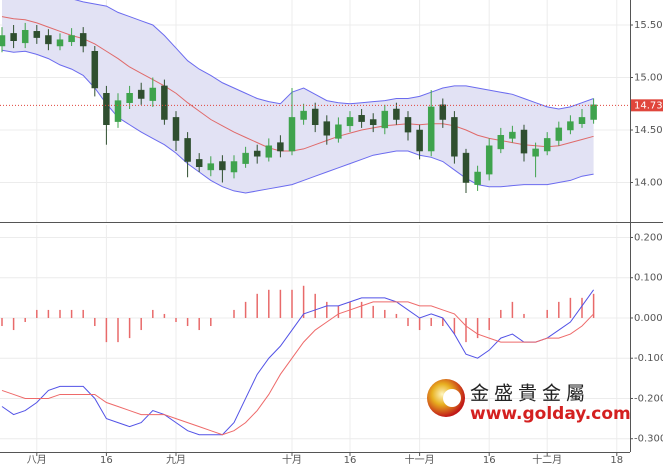  What do you see at coordinates (648, 439) in the screenshot?
I see `y-tick-label: -0.300` at bounding box center [648, 439].